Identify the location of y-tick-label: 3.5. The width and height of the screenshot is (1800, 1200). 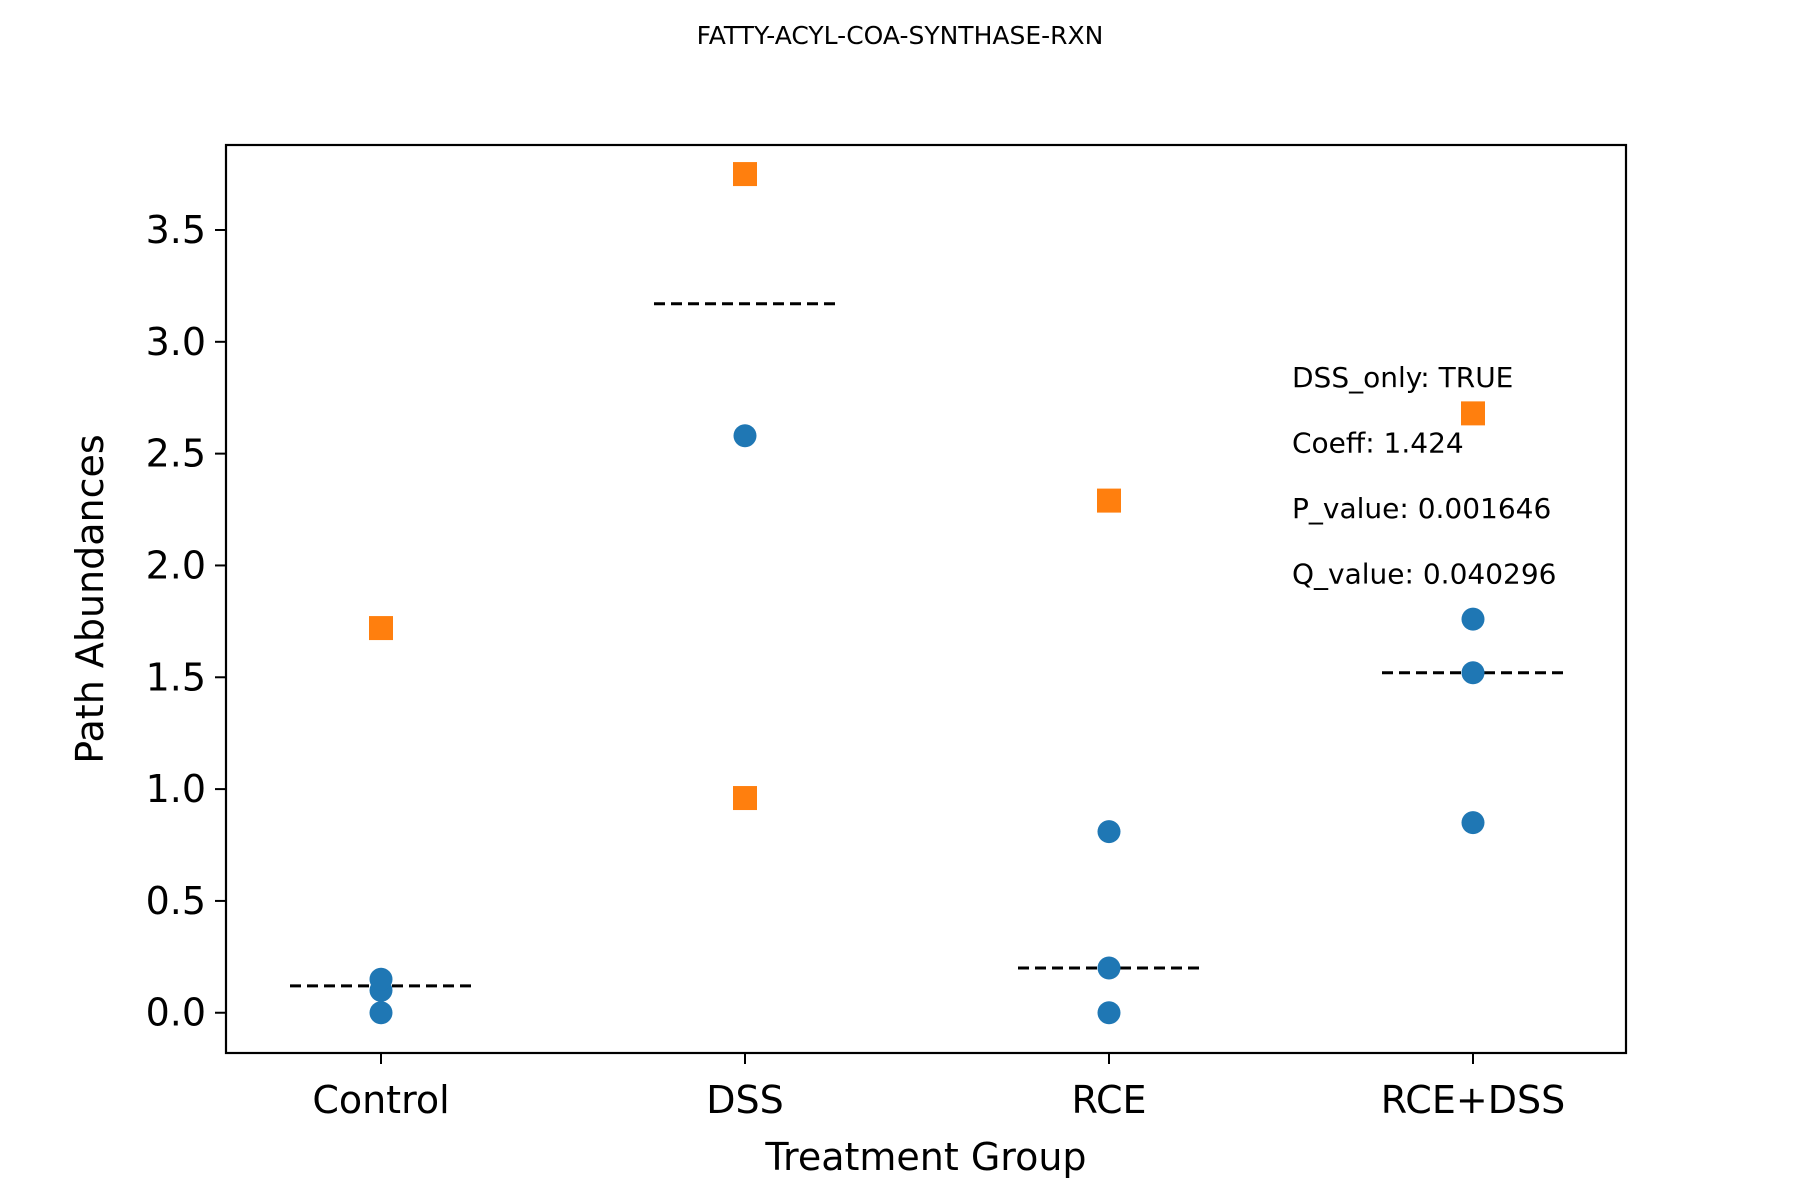
(176, 230).